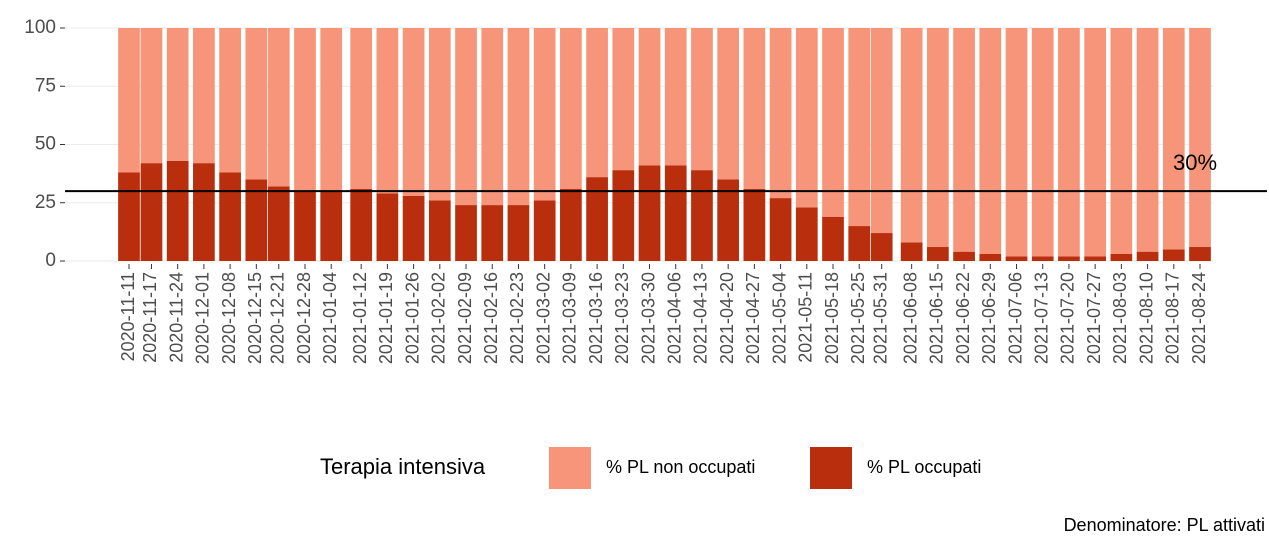 The width and height of the screenshot is (1269, 539). What do you see at coordinates (412, 318) in the screenshot?
I see `x-tick-label: 2021-01-26` at bounding box center [412, 318].